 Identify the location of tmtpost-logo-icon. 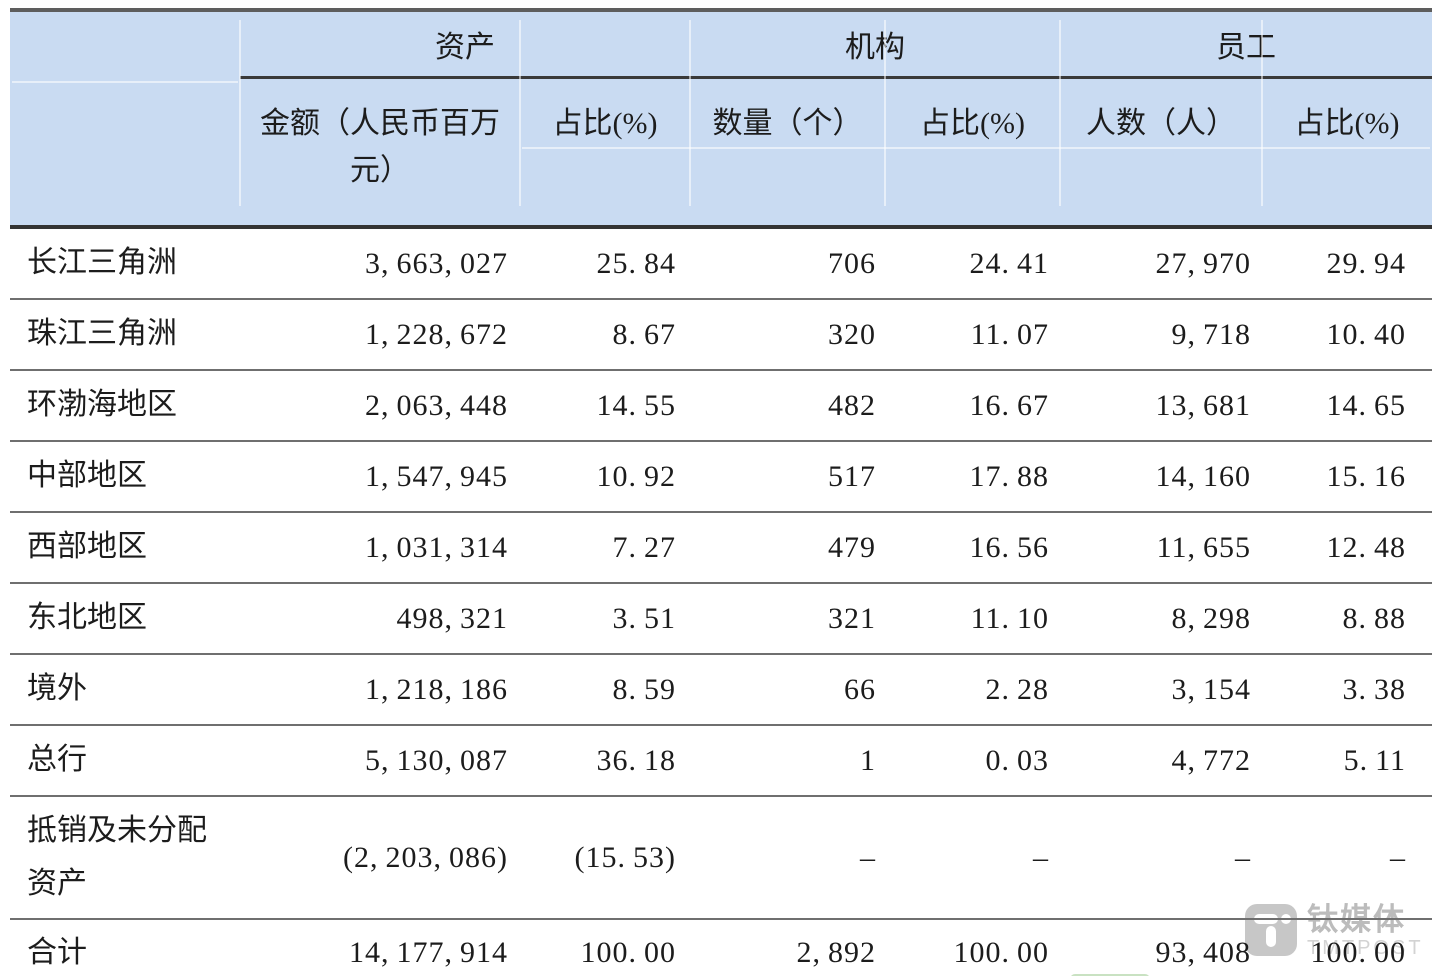
(1271, 930).